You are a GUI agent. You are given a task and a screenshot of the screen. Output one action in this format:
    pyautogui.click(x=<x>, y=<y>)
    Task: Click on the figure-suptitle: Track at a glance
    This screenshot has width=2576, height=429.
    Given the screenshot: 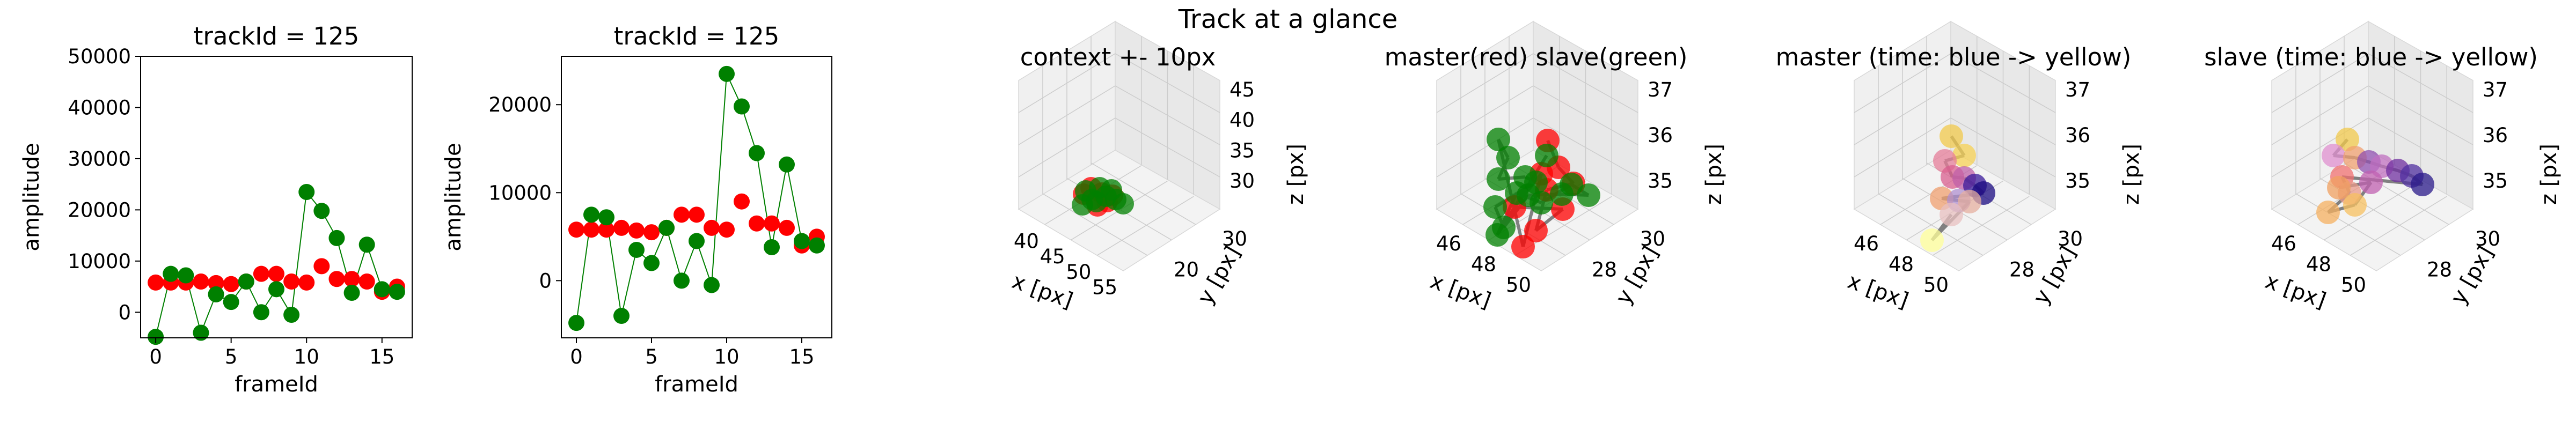 What is the action you would take?
    pyautogui.click(x=1288, y=19)
    